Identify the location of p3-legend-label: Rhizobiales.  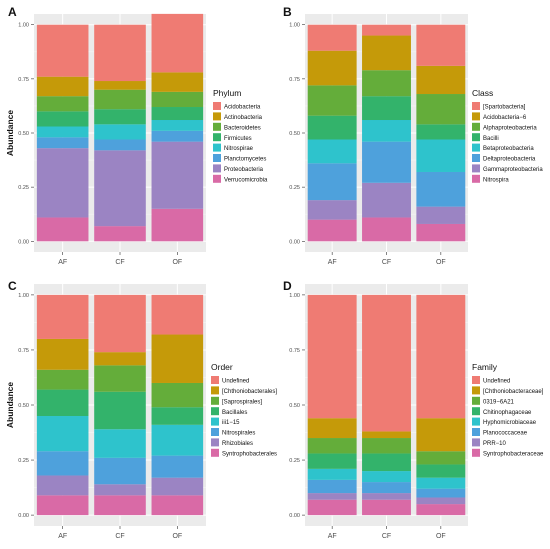
(237, 444).